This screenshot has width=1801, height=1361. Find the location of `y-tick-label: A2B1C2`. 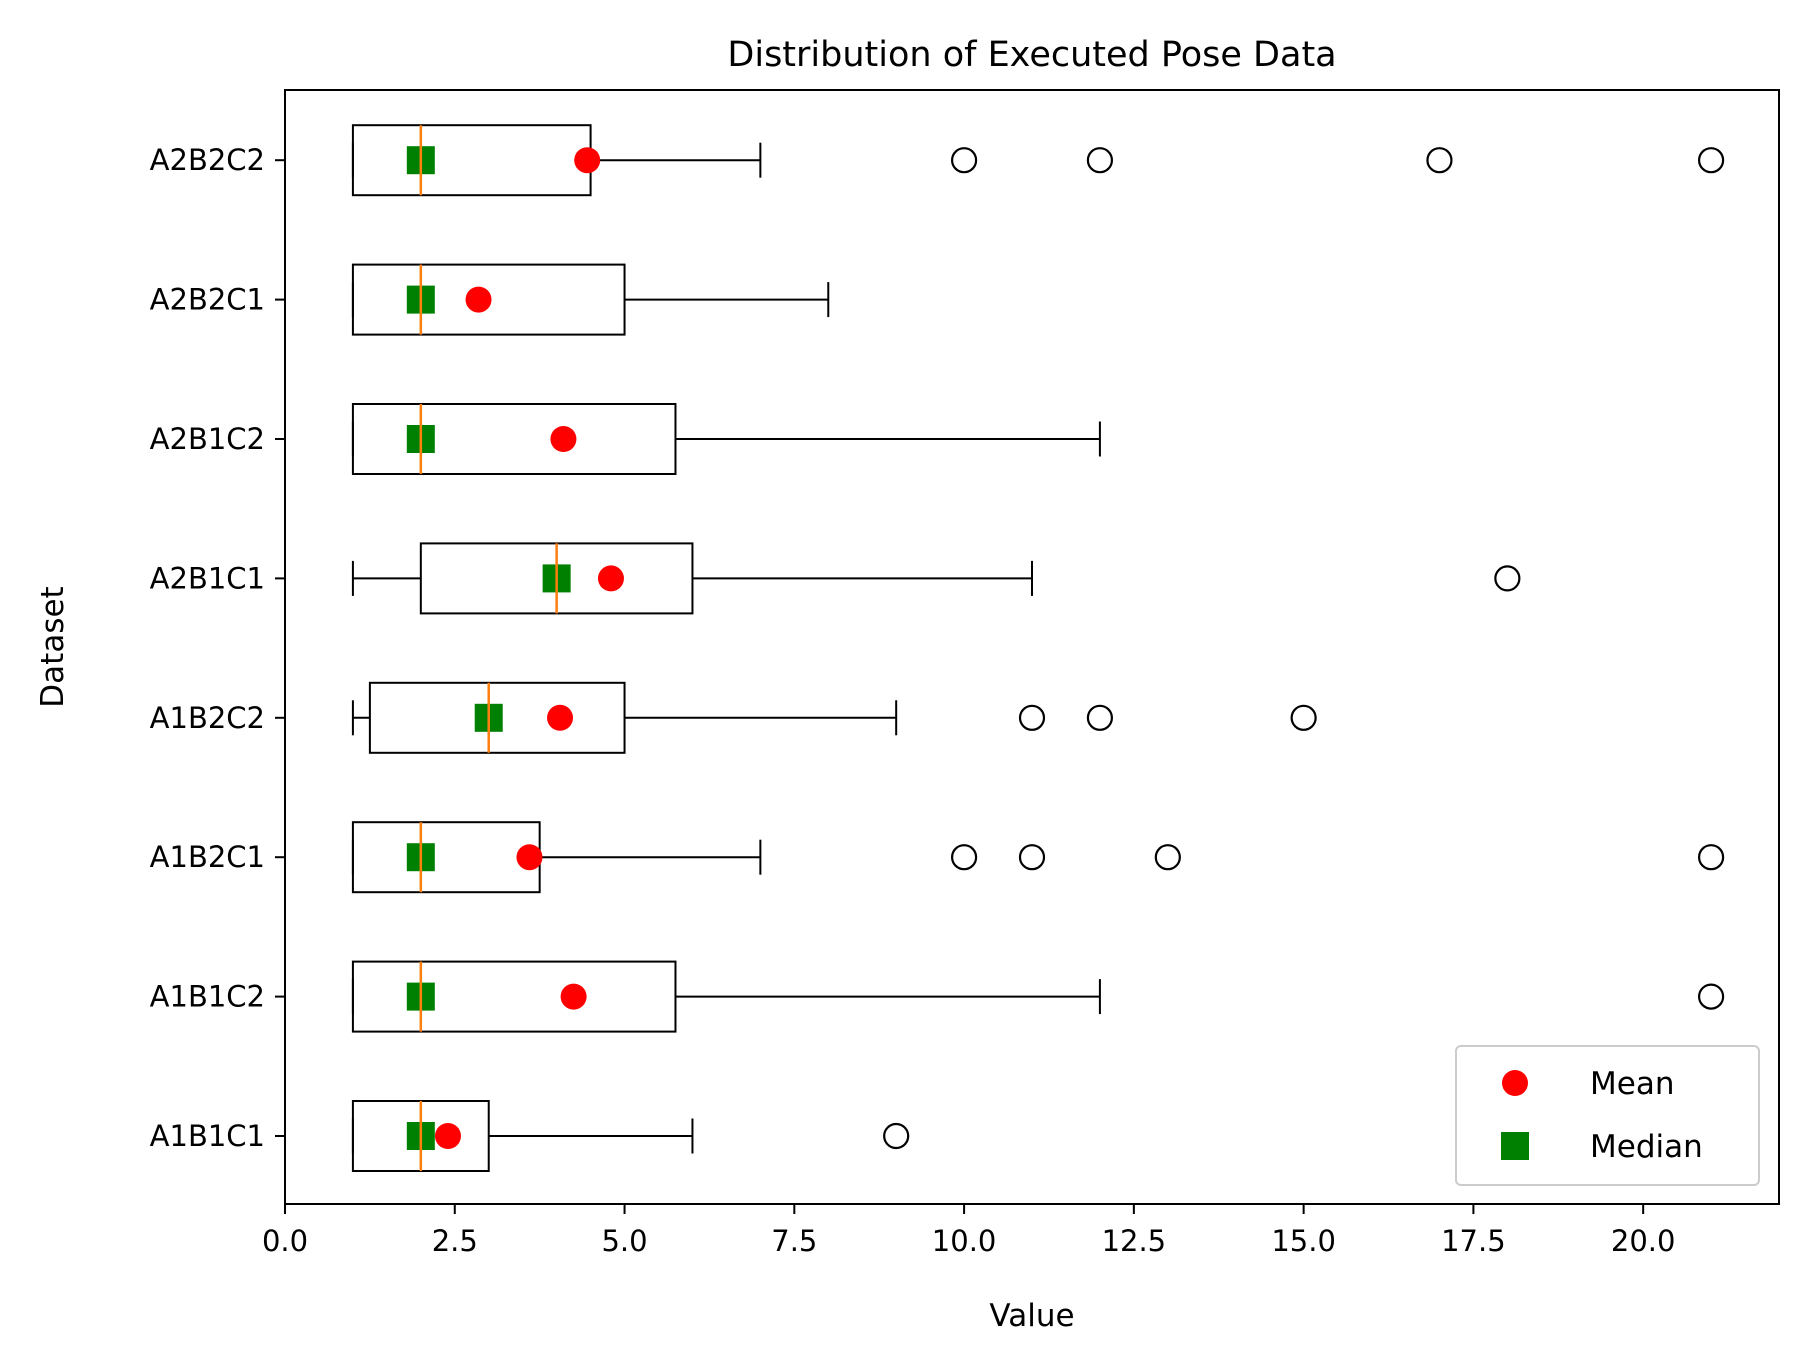

y-tick-label: A2B1C2 is located at coordinates (207, 439).